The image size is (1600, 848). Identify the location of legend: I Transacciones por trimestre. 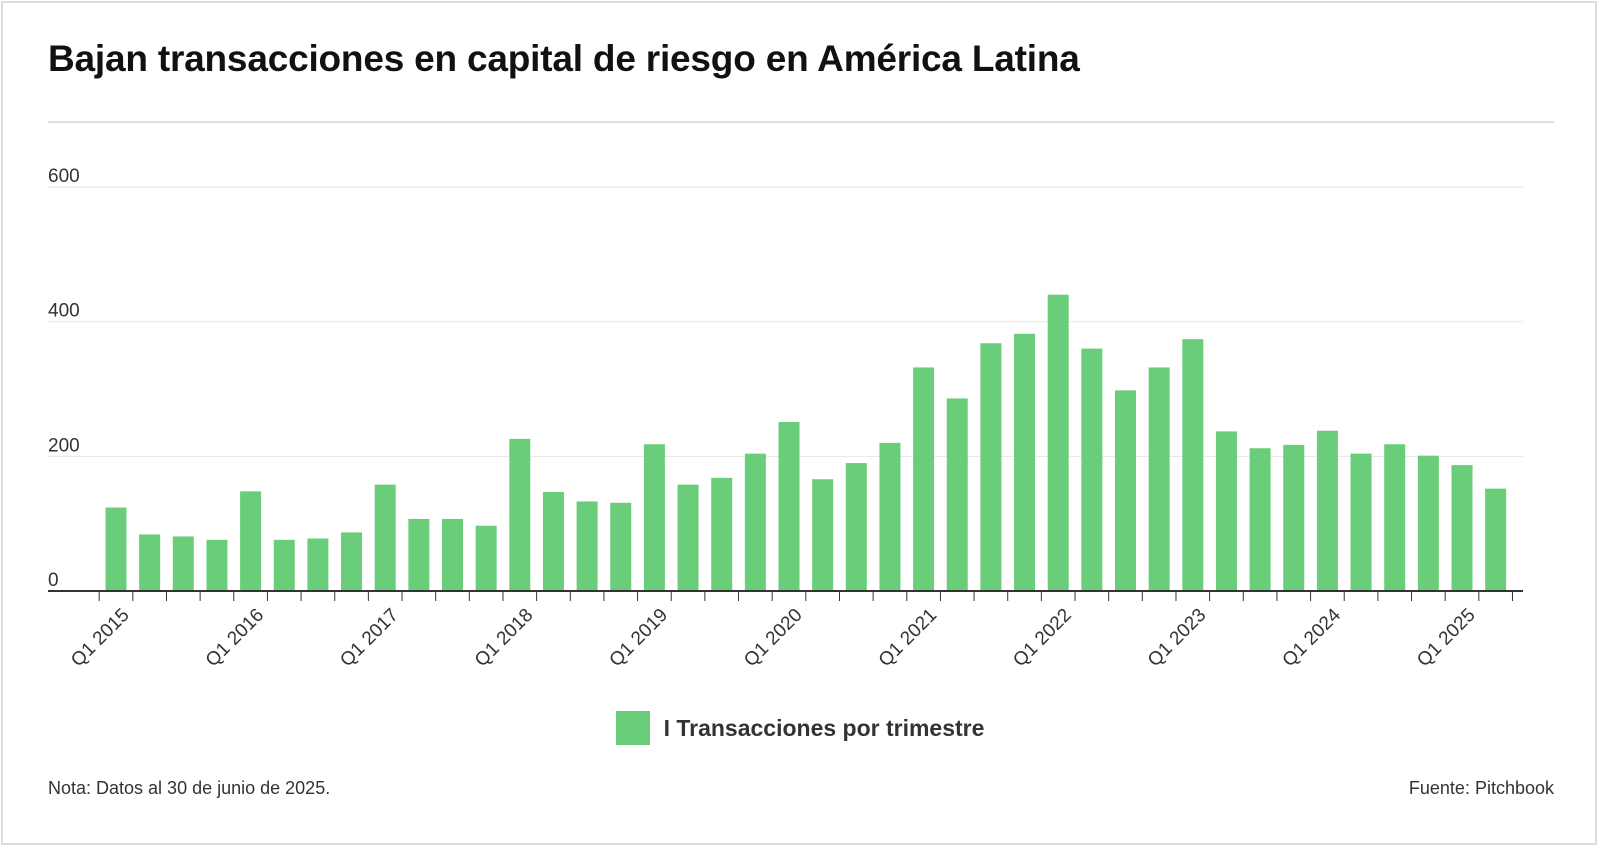
(800, 728).